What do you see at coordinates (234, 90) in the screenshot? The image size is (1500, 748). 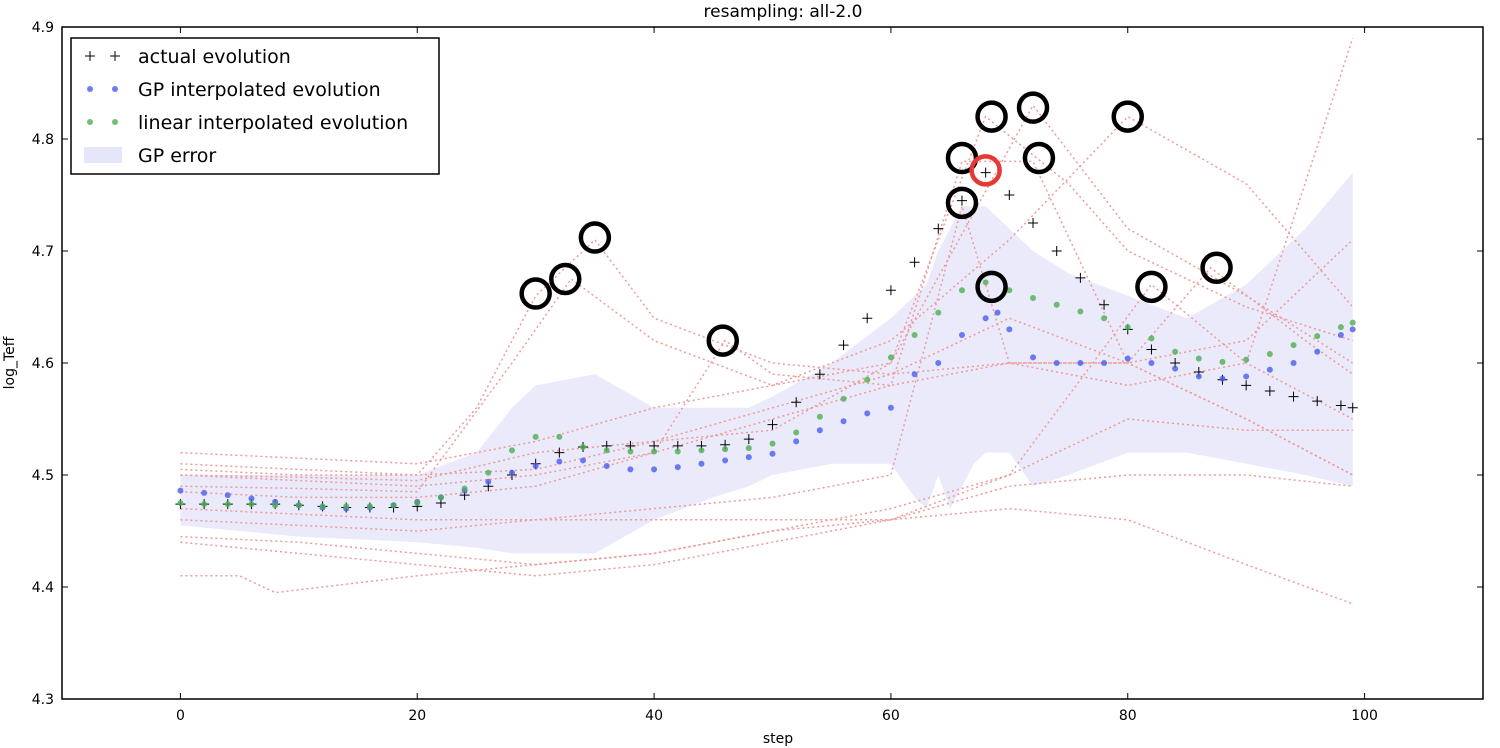 I see `legend-item: GP interpolated evolution` at bounding box center [234, 90].